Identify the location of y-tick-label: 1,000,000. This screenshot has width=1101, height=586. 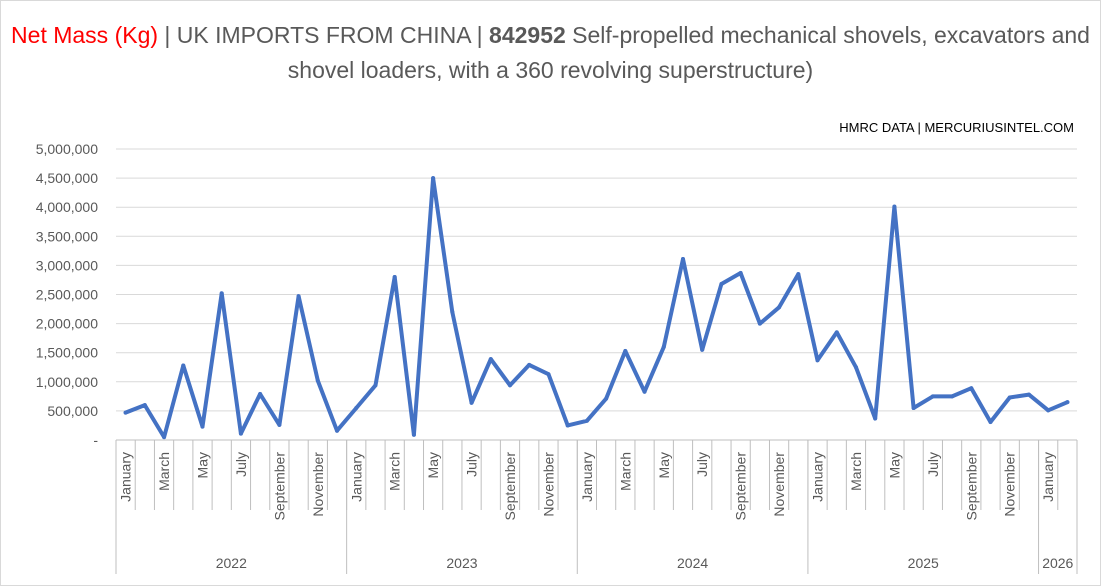
(67, 382).